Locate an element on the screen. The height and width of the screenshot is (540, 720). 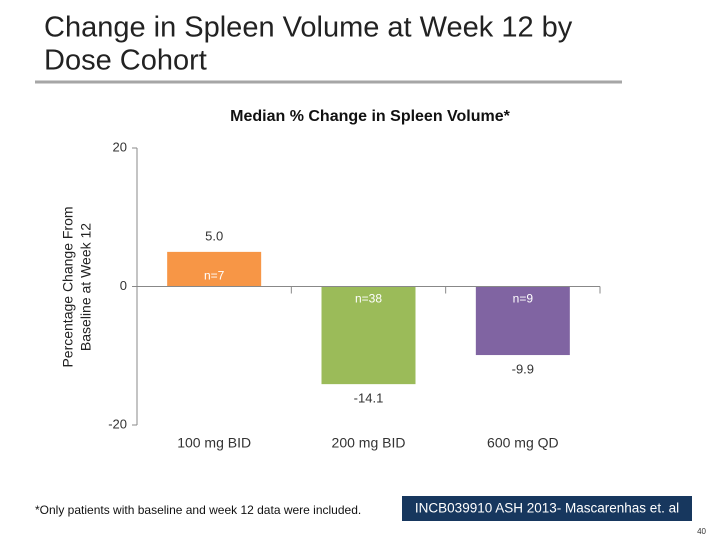
value-label: 5.0 is located at coordinates (214, 235).